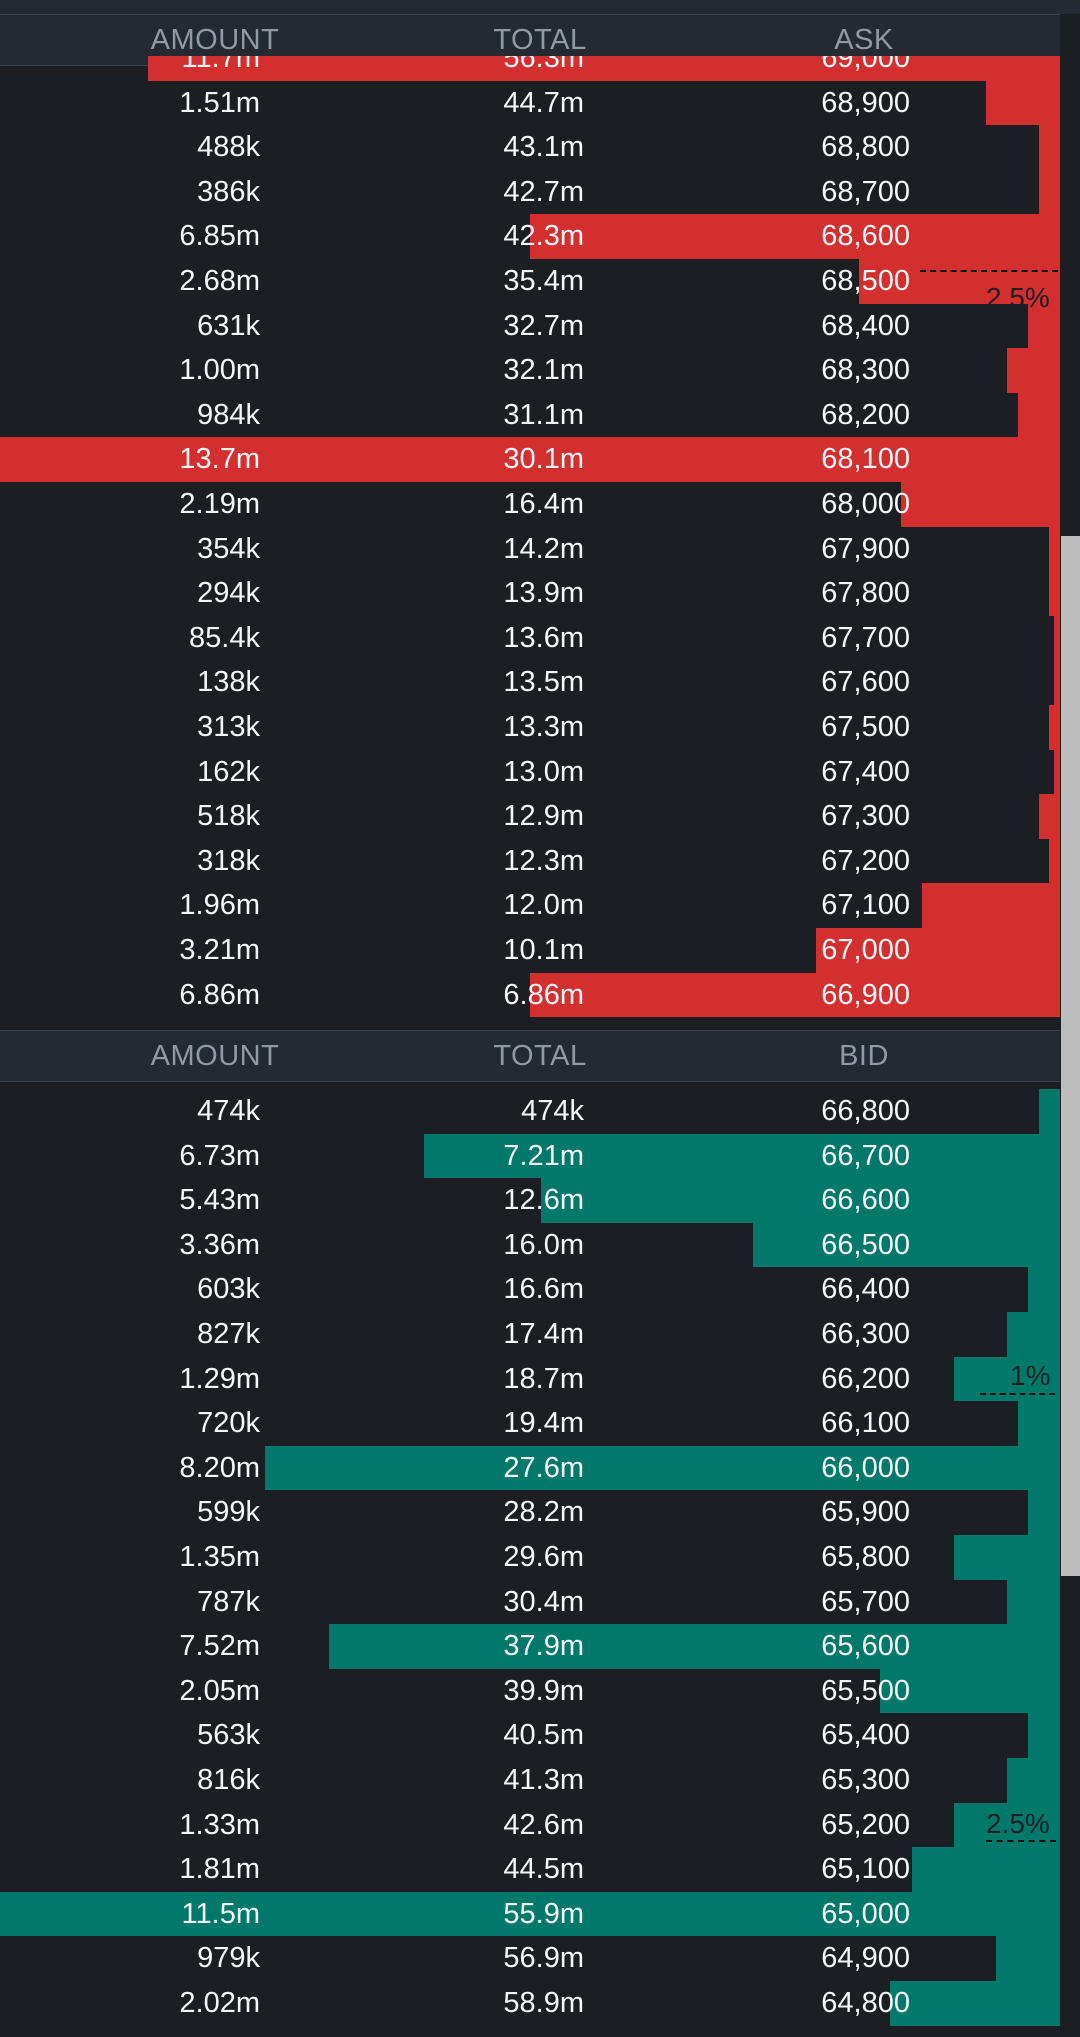 This screenshot has height=2037, width=1080. What do you see at coordinates (228, 325) in the screenshot?
I see `amount-cell: 631k` at bounding box center [228, 325].